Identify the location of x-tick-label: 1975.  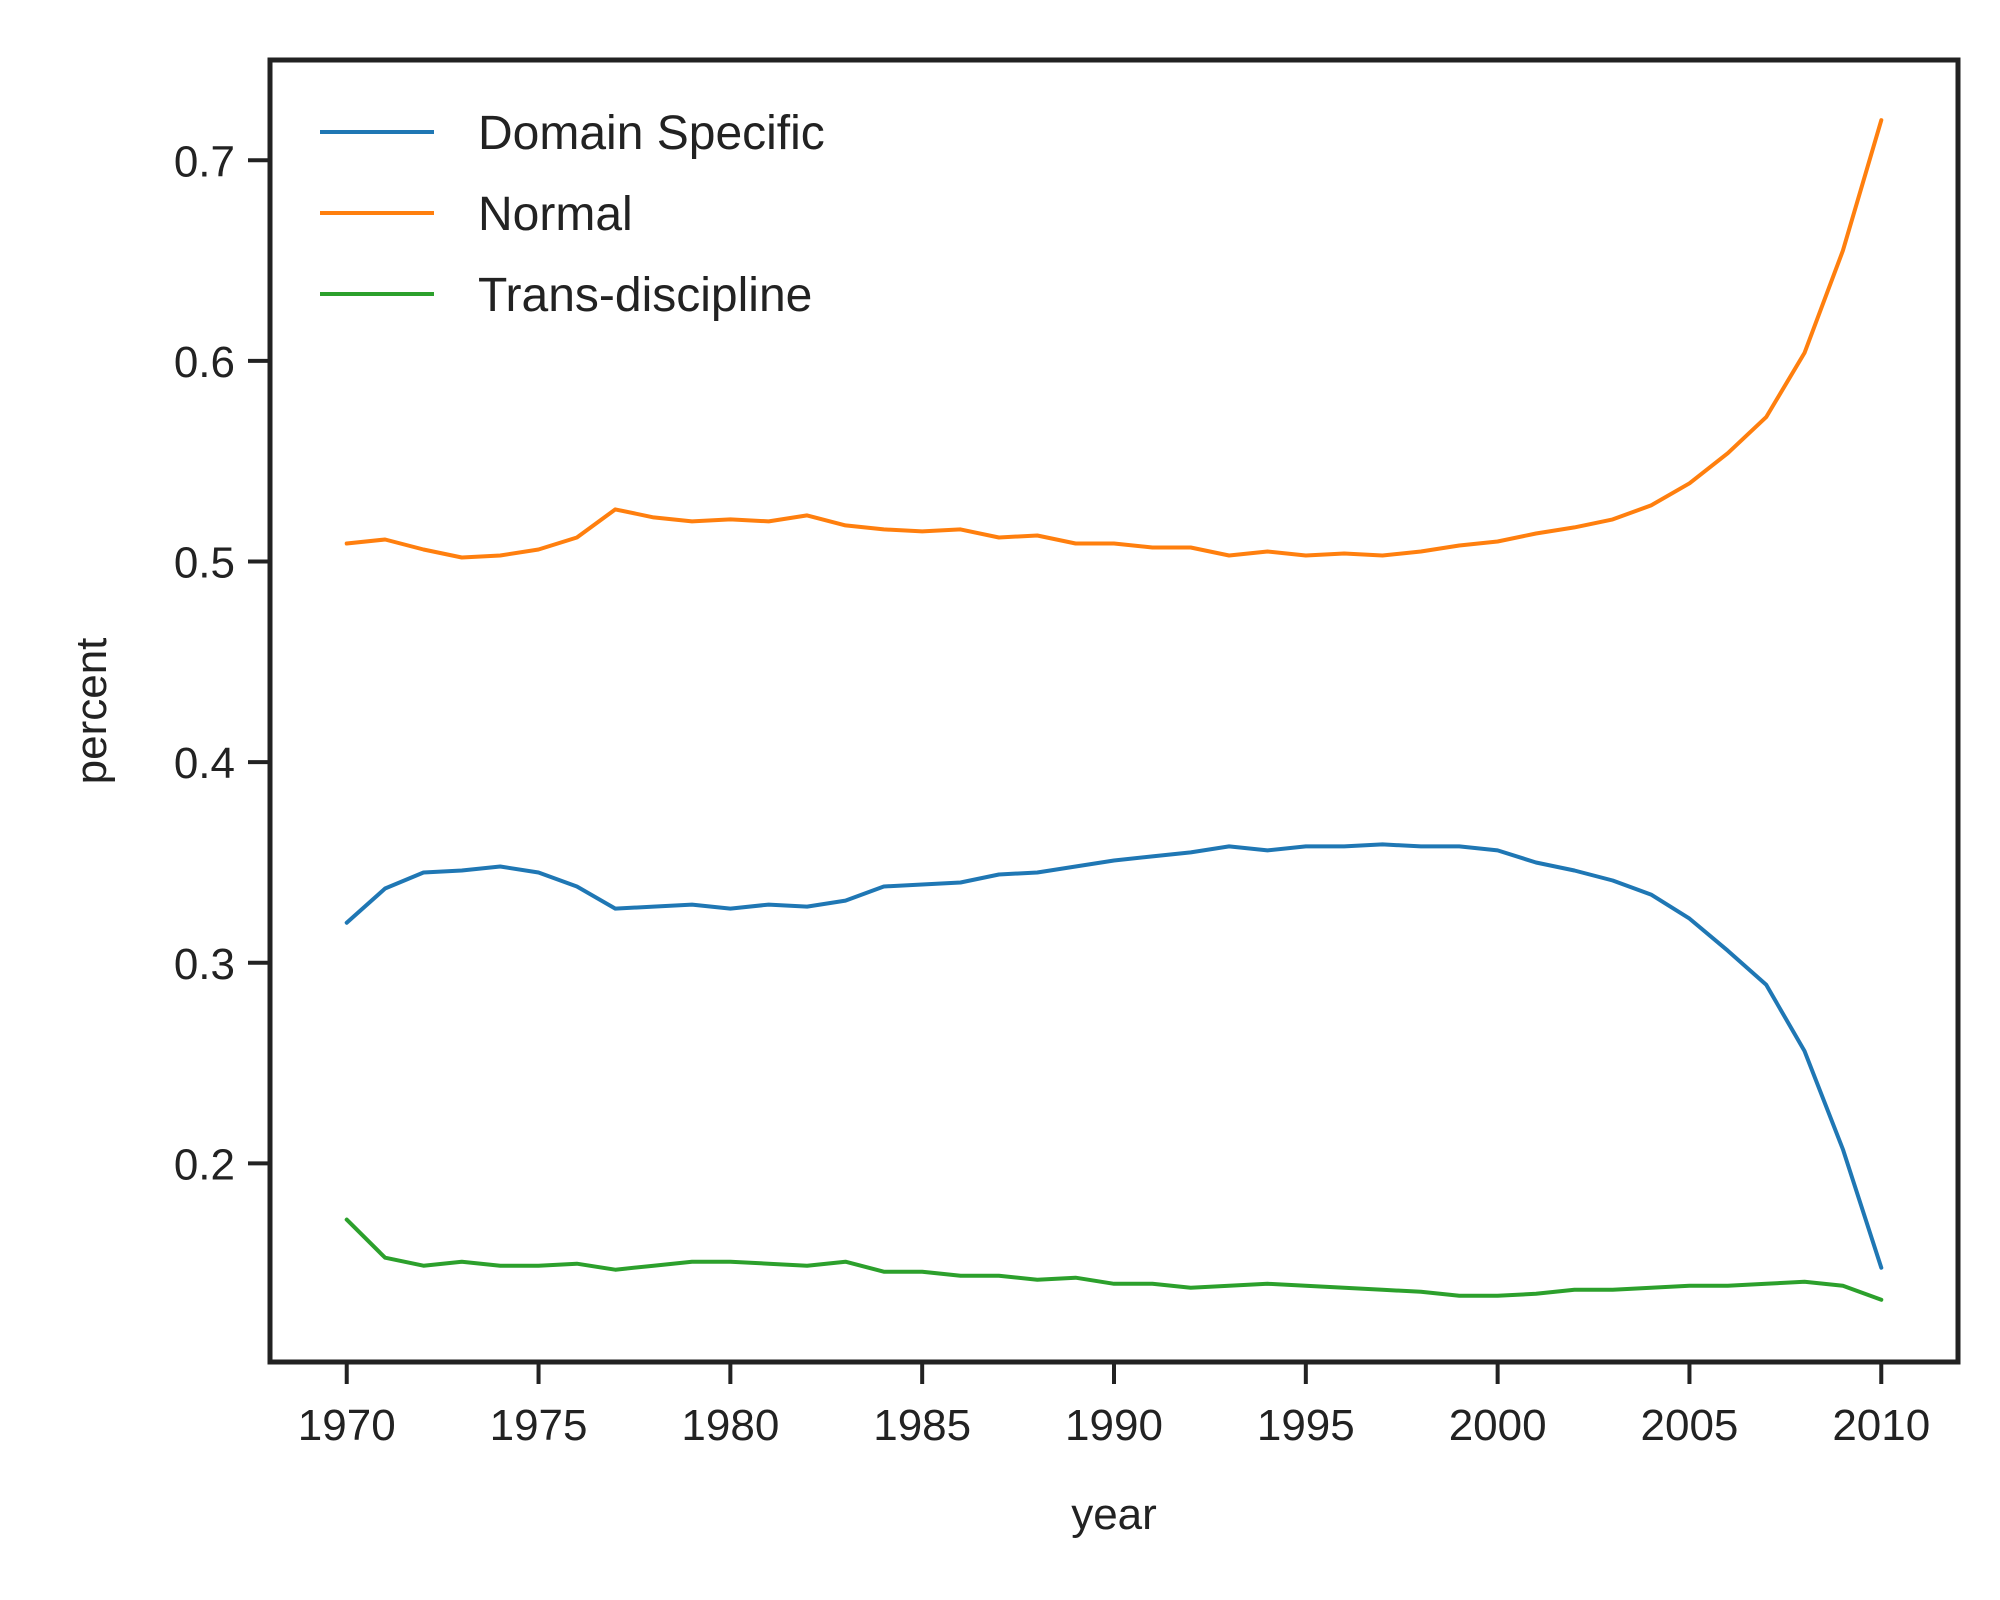
(539, 1425).